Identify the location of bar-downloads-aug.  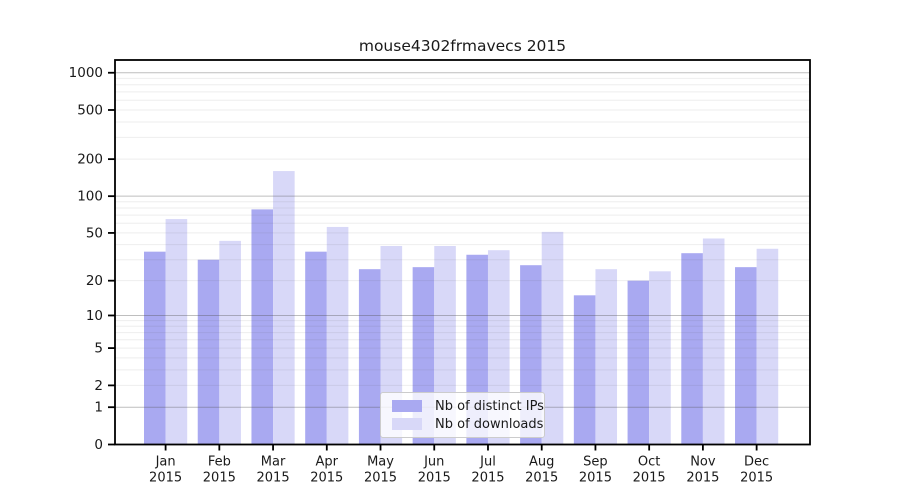
(552, 338).